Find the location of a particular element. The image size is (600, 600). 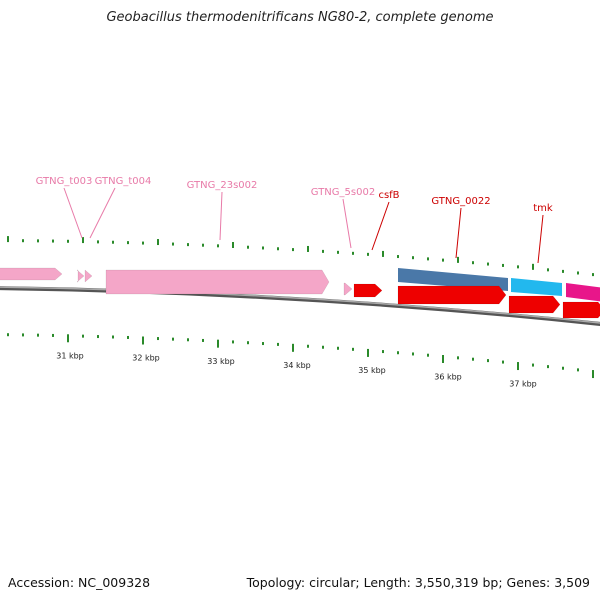

accession-text: Accession: NC_009328 is located at coordinates (79, 582).